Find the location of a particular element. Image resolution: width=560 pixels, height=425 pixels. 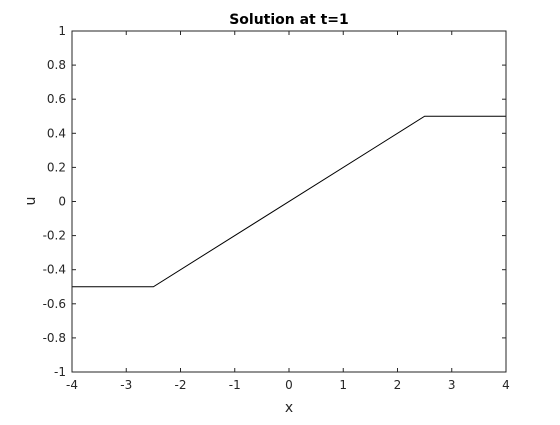

x-axis-label: x is located at coordinates (289, 408).